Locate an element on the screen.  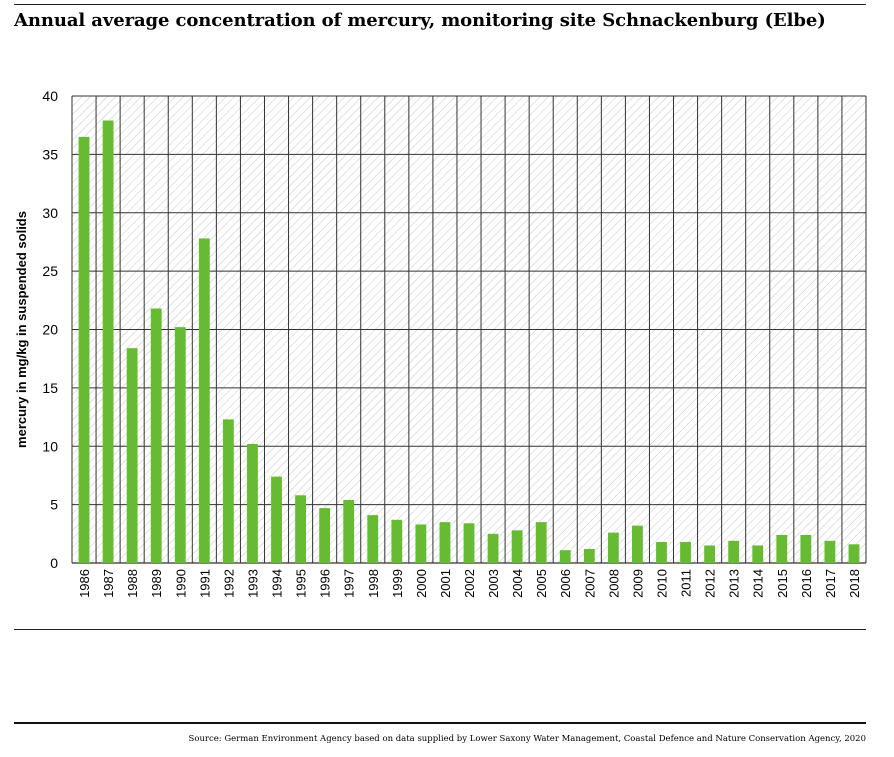
x-tick-label: 2012 is located at coordinates (710, 583).